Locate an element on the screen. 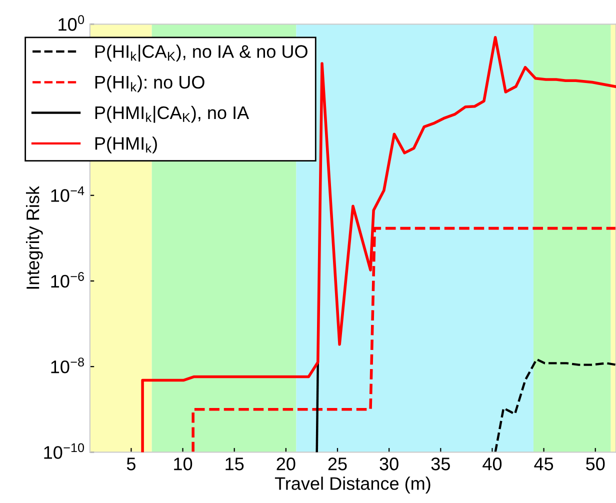 This screenshot has width=616, height=503. x-tick-label: 30 is located at coordinates (389, 464).